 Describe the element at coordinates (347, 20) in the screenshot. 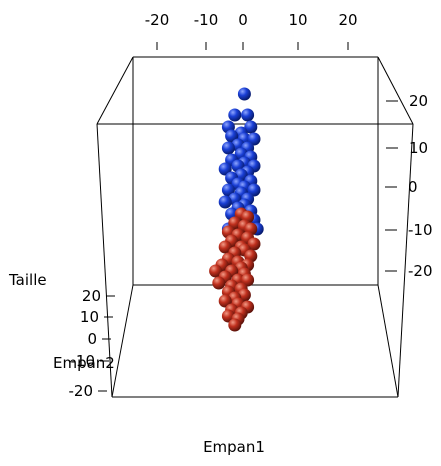

I see `x-tick-label: 20` at that location.